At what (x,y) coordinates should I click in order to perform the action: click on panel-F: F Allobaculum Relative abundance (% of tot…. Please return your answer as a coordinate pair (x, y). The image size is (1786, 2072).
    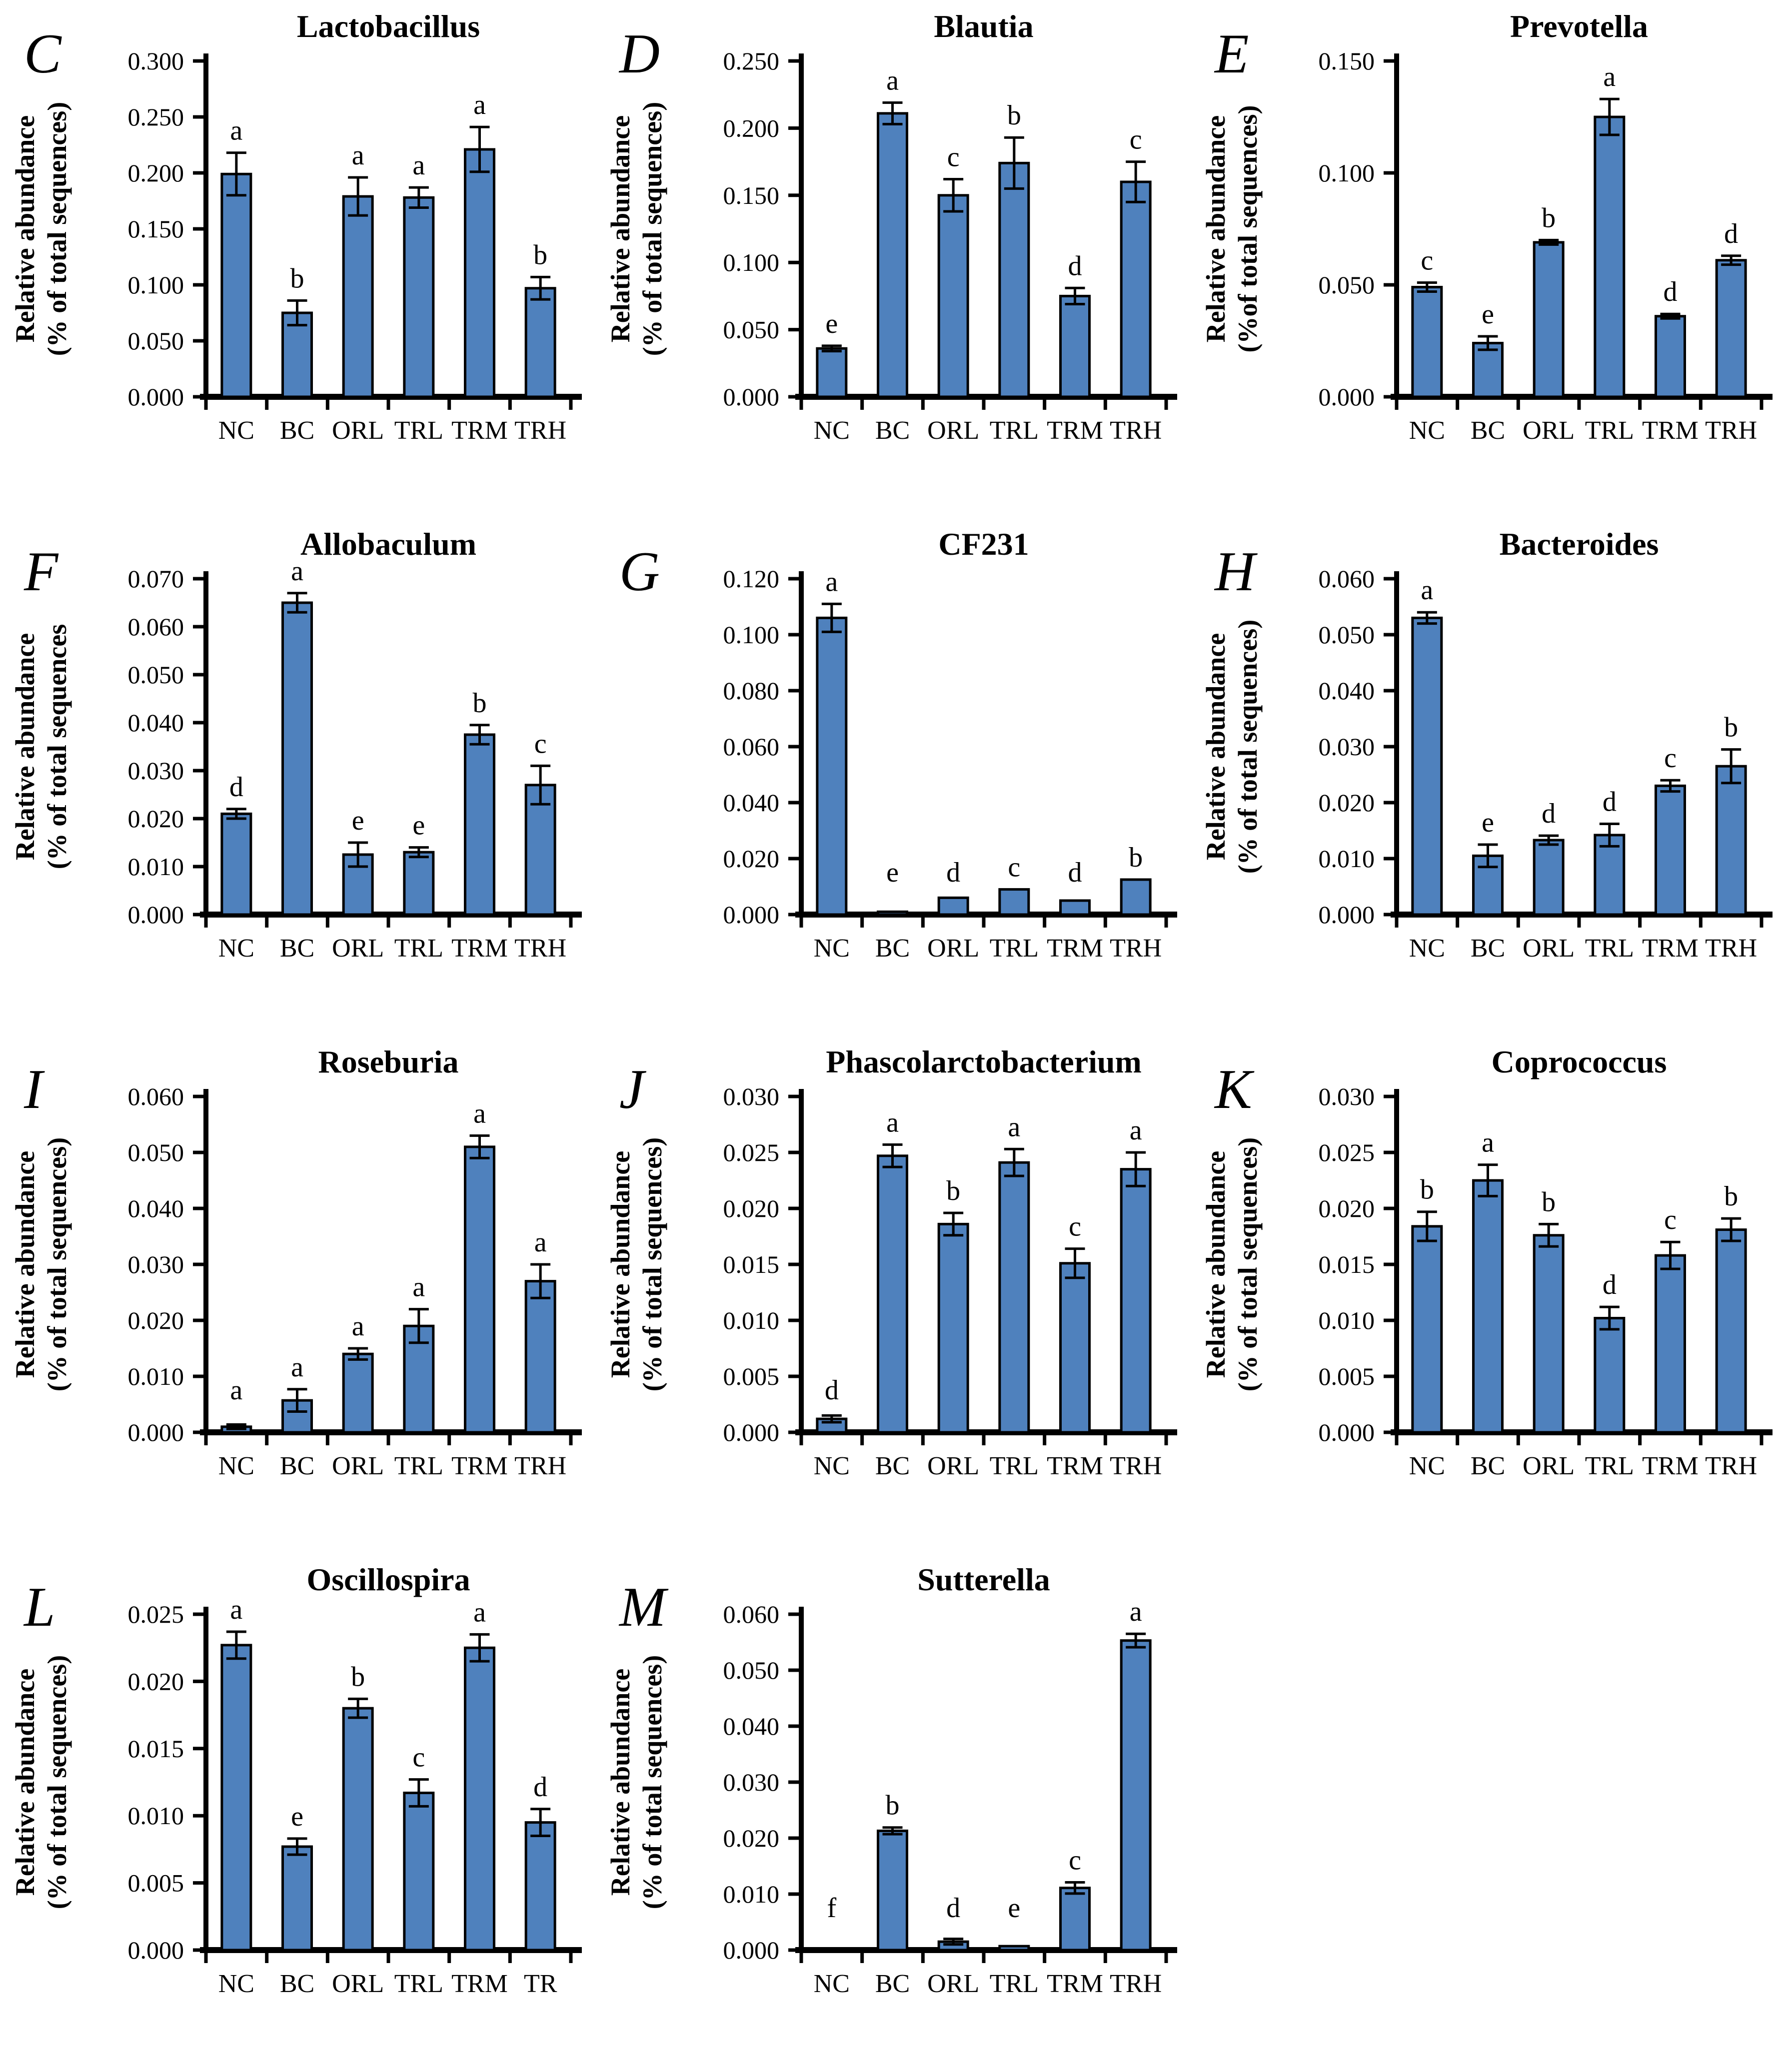
    Looking at the image, I should click on (297, 777).